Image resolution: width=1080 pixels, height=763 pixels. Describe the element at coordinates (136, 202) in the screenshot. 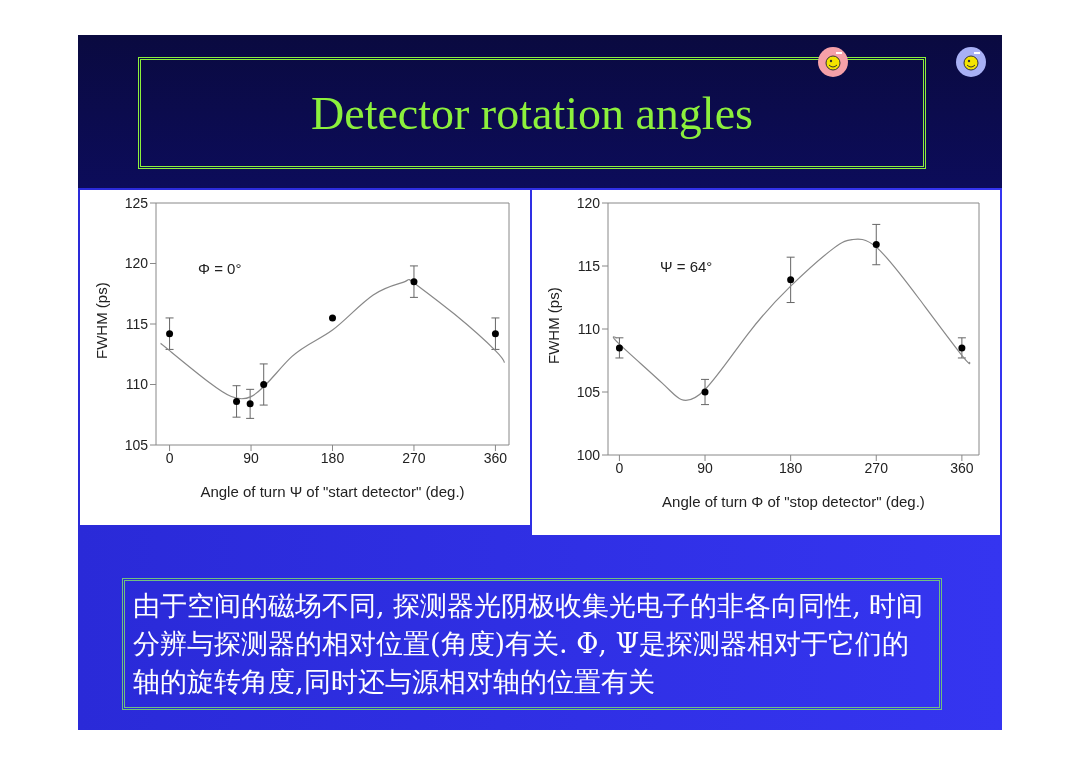

I see `y-tick-label: 125` at that location.